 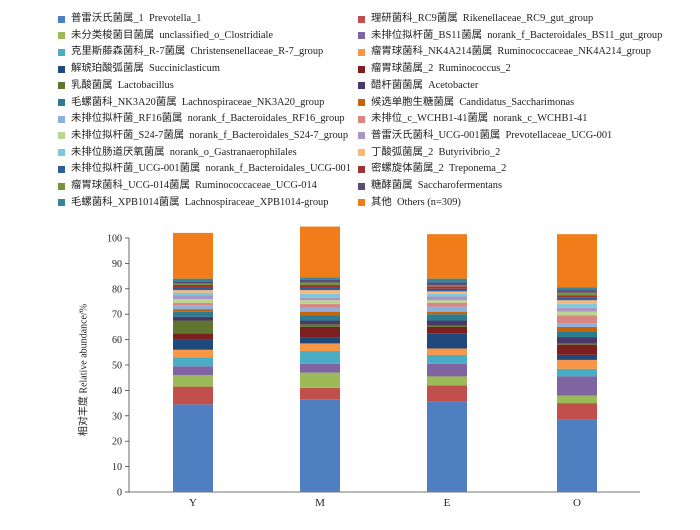 What do you see at coordinates (129, 119) in the screenshot?
I see `legend-label-cn: 未排位拟杆菌_RF16菌属` at bounding box center [129, 119].